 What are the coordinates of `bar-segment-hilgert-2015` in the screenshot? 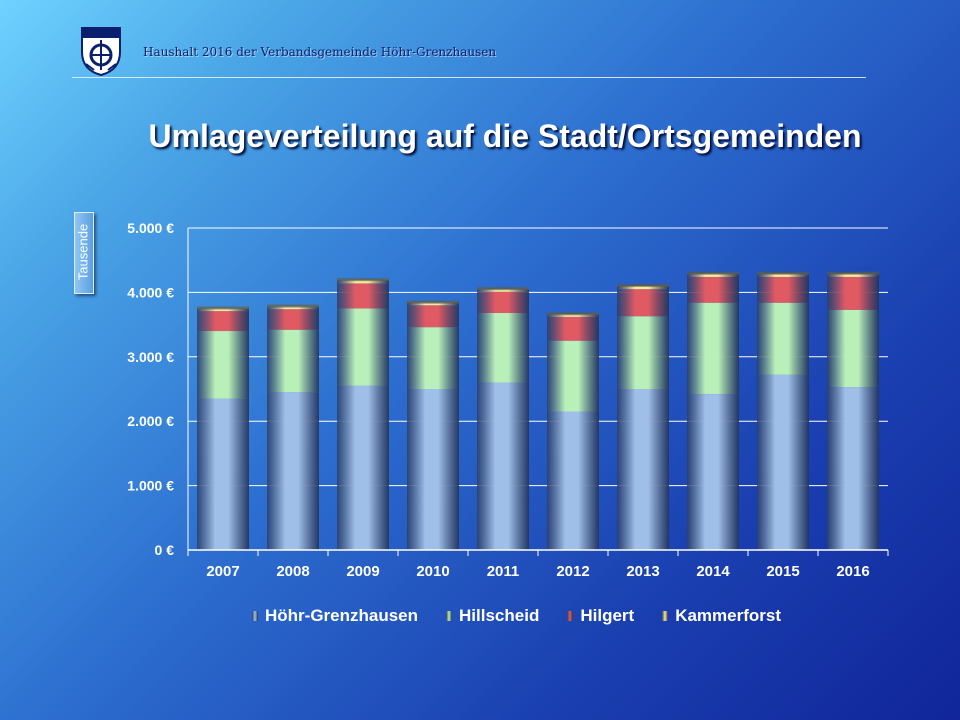 It's located at (783, 289).